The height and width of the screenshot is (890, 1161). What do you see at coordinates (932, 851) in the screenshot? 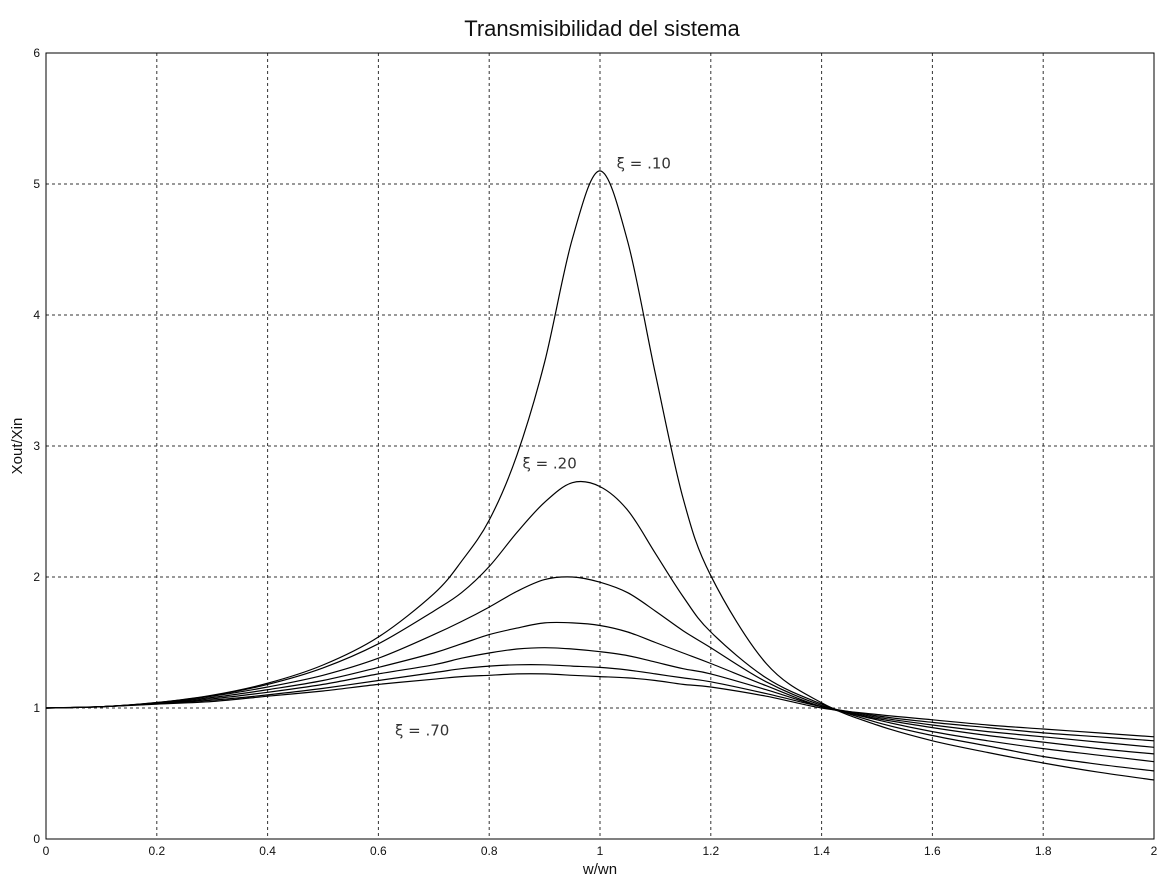
I see `x-tick-label: 1.6` at bounding box center [932, 851].